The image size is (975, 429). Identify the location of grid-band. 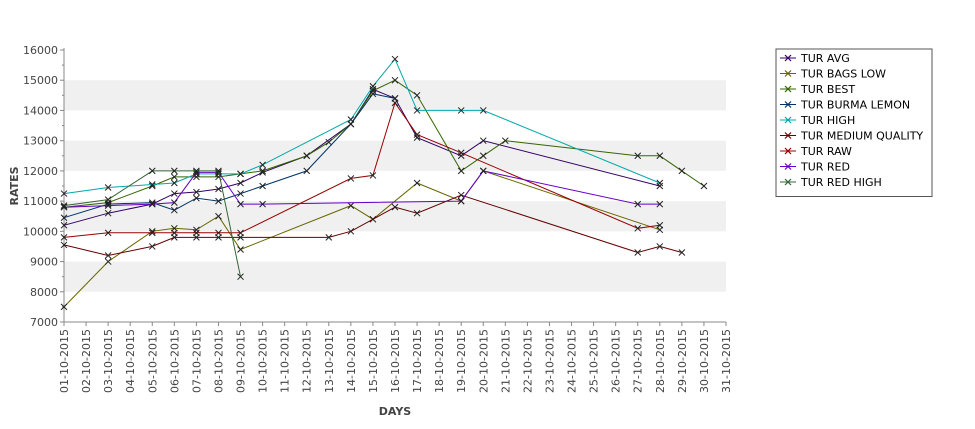
(395, 276).